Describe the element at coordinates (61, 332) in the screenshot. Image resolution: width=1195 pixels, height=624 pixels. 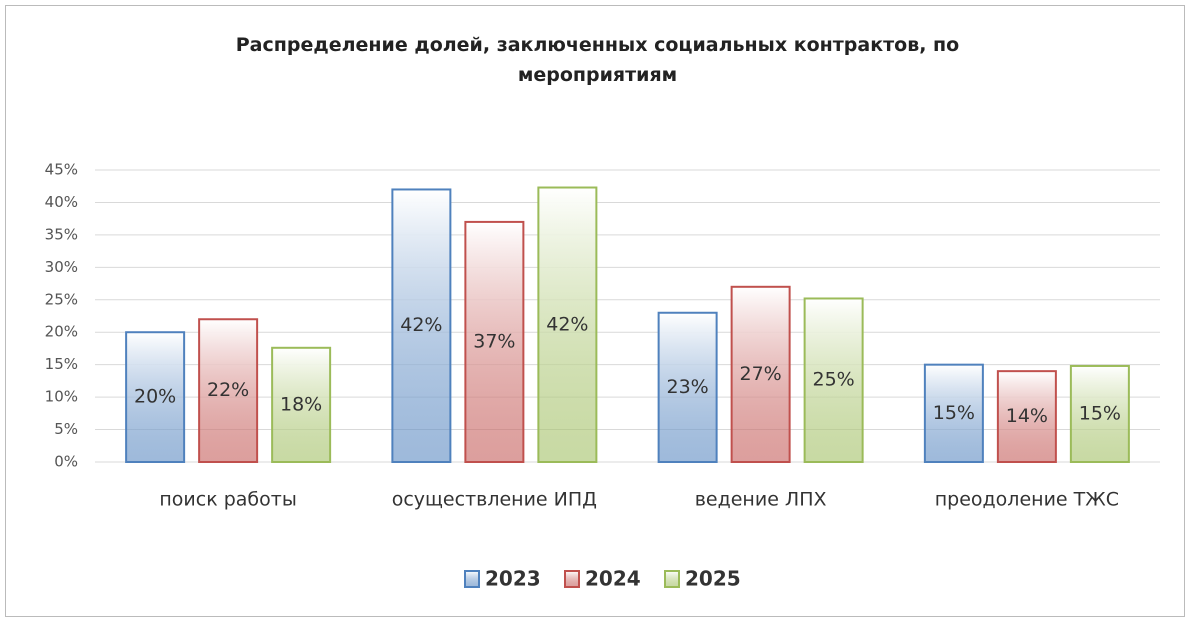
I see `y-tick-label: 20%` at that location.